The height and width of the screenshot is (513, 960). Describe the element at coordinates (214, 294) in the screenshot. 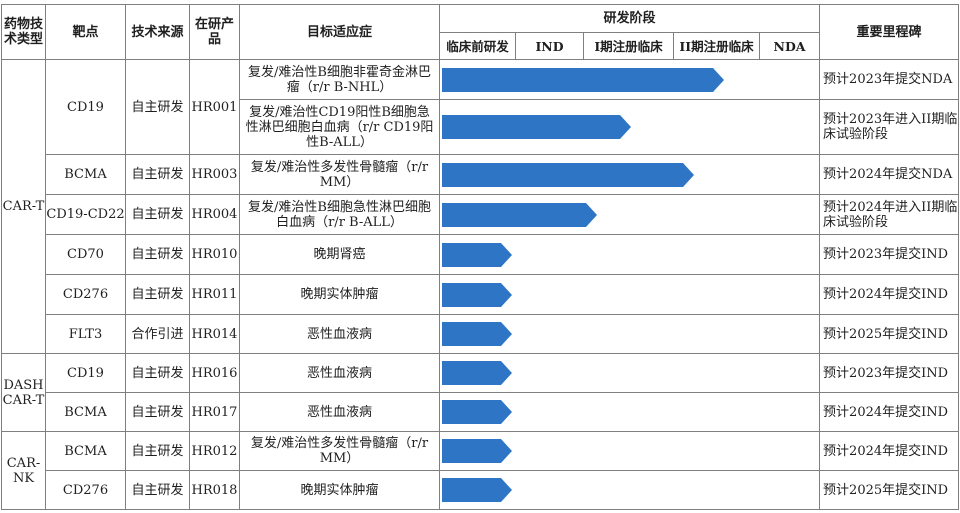

I see `product-code-cell: HR011` at that location.